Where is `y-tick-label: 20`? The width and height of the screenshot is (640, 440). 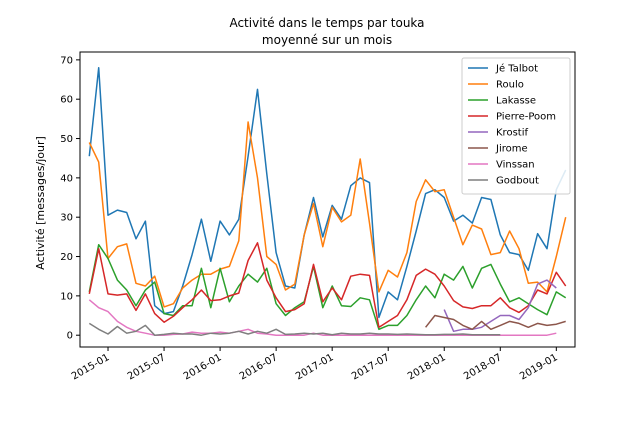
y-tick-label: 20 is located at coordinates (66, 257).